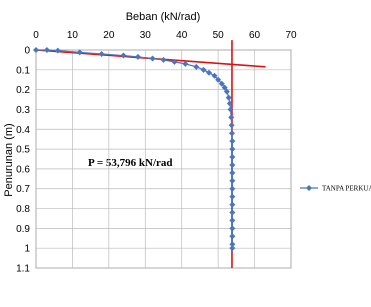  I want to click on legend-marker, so click(309, 188).